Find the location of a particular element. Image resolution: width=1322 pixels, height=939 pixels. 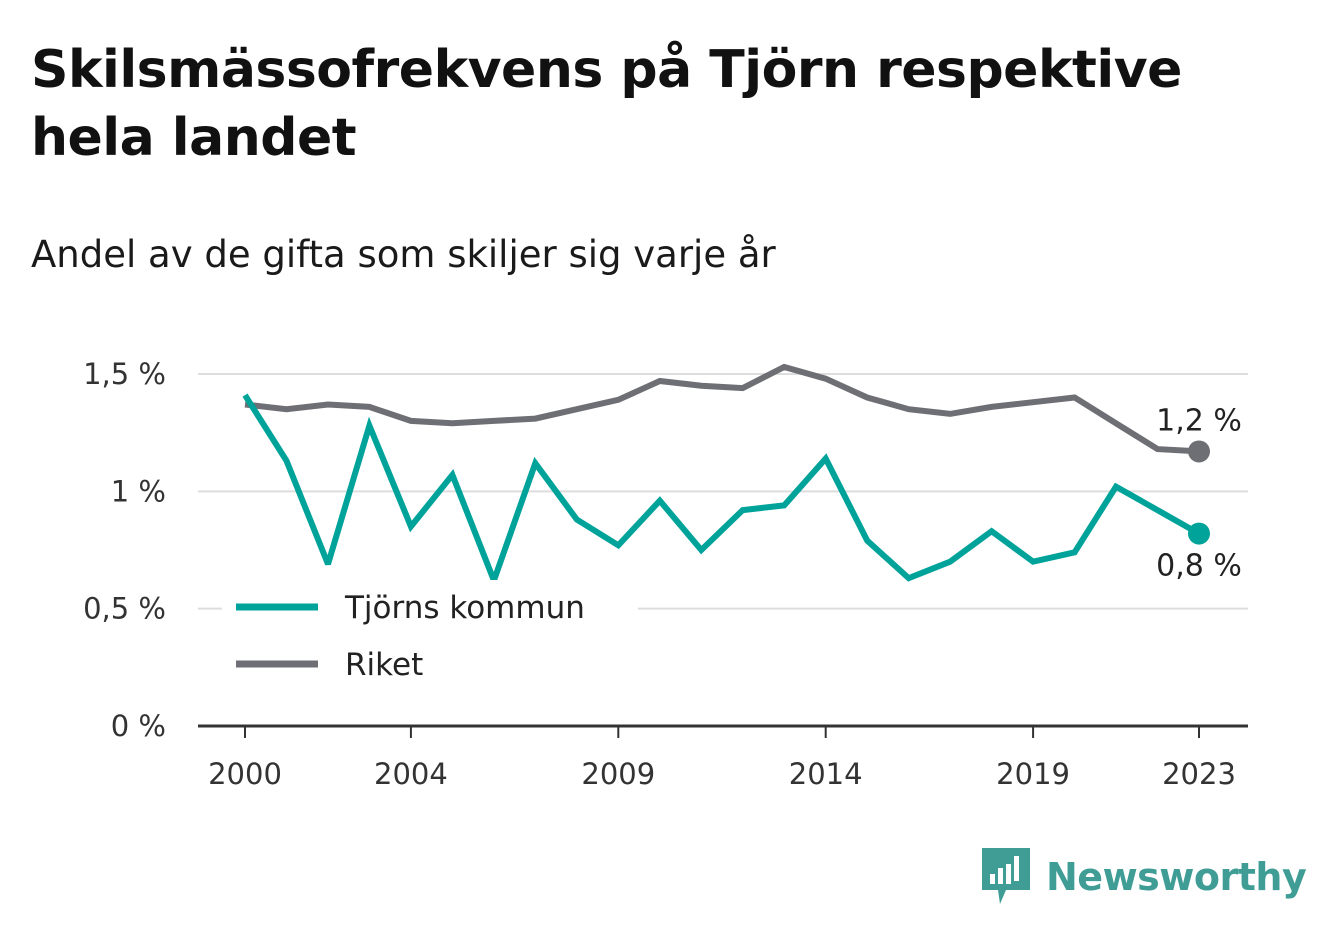

x-tick-label: 2019 is located at coordinates (1033, 774).